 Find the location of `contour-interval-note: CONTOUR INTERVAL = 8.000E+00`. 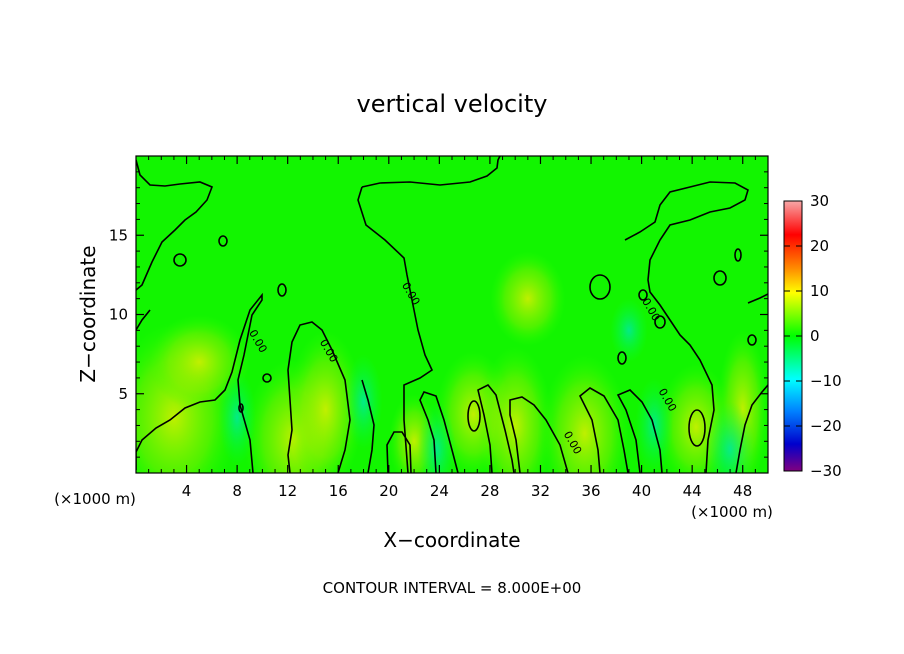

contour-interval-note: CONTOUR INTERVAL = 8.000E+00 is located at coordinates (452, 588).